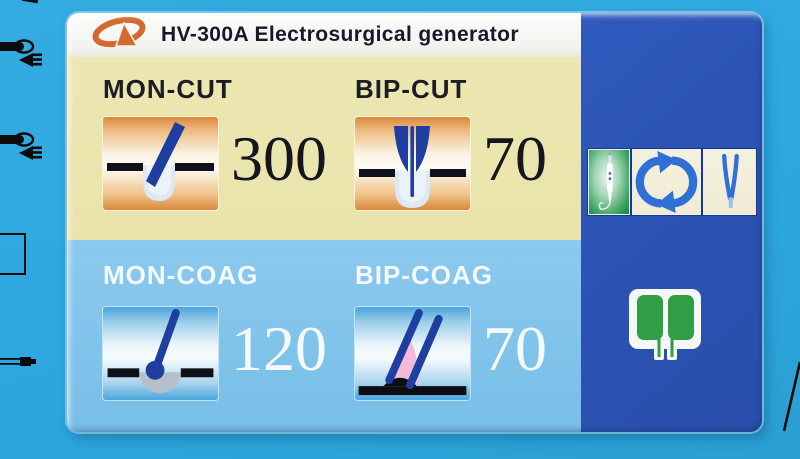 This screenshot has height=459, width=800. I want to click on monopolar-cut-icon, so click(160, 163).